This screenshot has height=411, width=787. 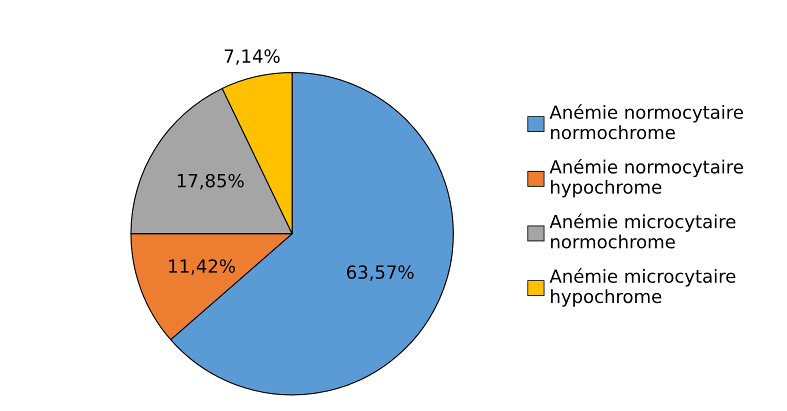 What do you see at coordinates (646, 178) in the screenshot?
I see `legend-label: Anémie normocytaire hypochrome` at bounding box center [646, 178].